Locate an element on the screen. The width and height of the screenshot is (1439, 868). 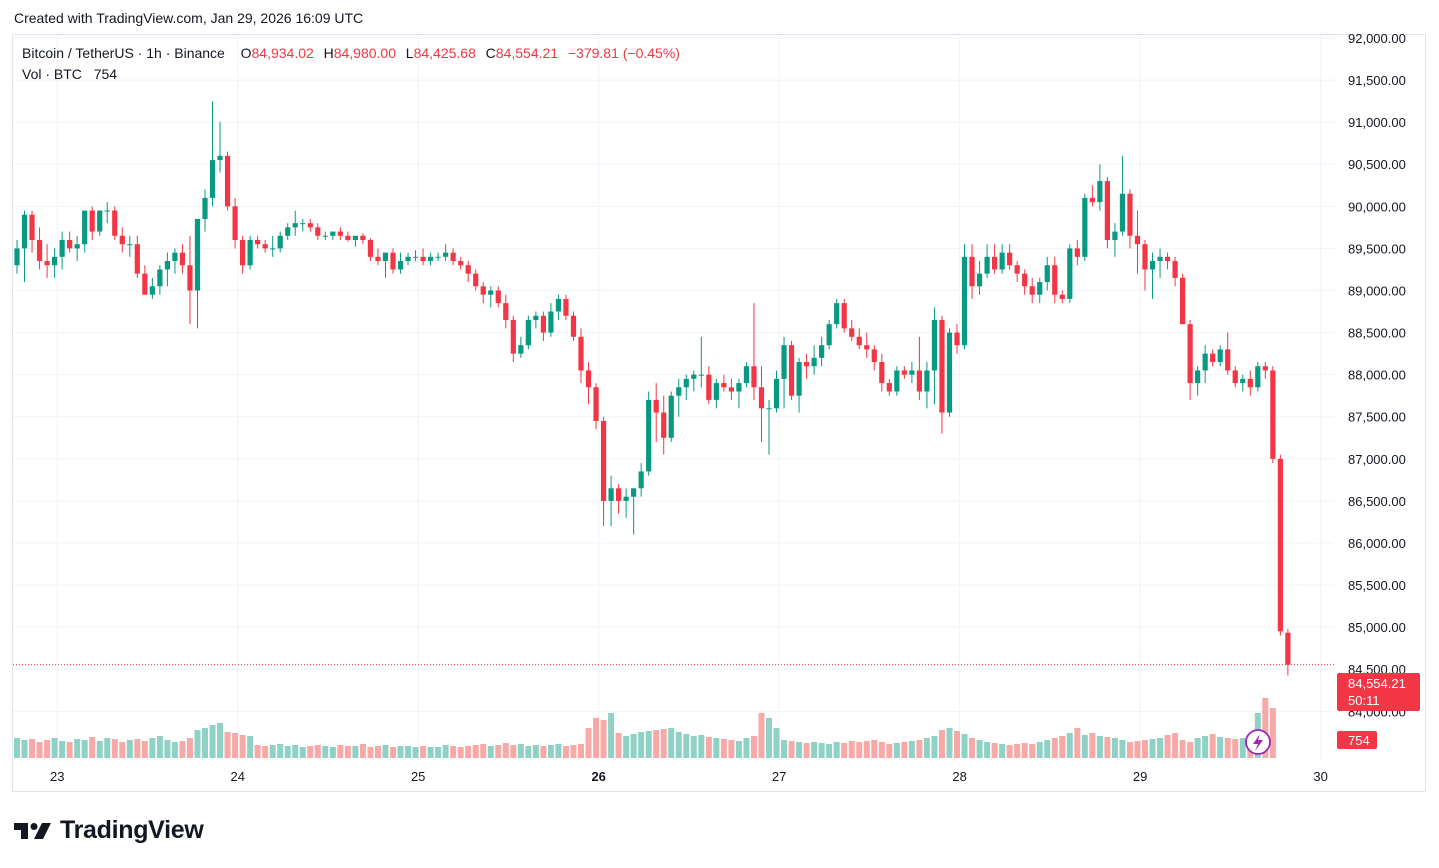
high-label: H is located at coordinates (328, 53).